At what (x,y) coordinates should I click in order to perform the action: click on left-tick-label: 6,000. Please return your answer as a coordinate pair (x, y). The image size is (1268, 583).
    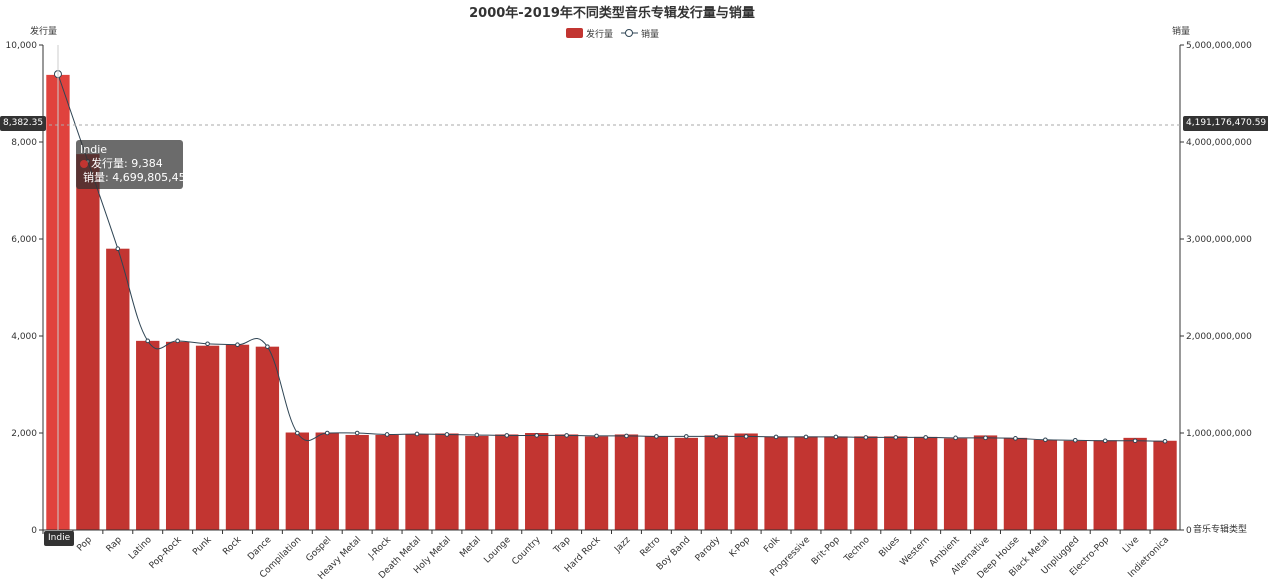
    Looking at the image, I should click on (24, 240).